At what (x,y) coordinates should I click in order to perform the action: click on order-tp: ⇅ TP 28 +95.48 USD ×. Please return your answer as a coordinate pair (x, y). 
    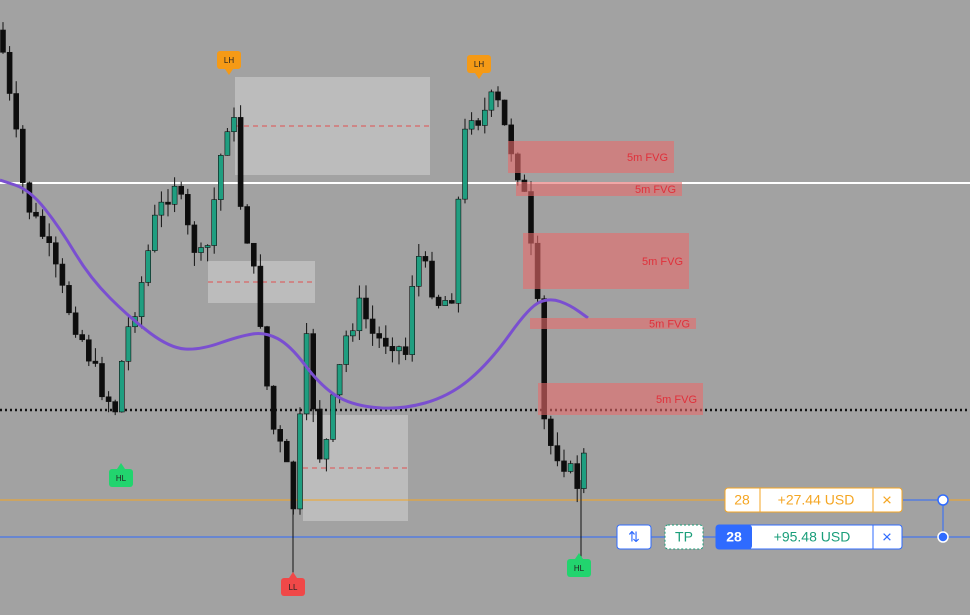
    Looking at the image, I should click on (759, 537).